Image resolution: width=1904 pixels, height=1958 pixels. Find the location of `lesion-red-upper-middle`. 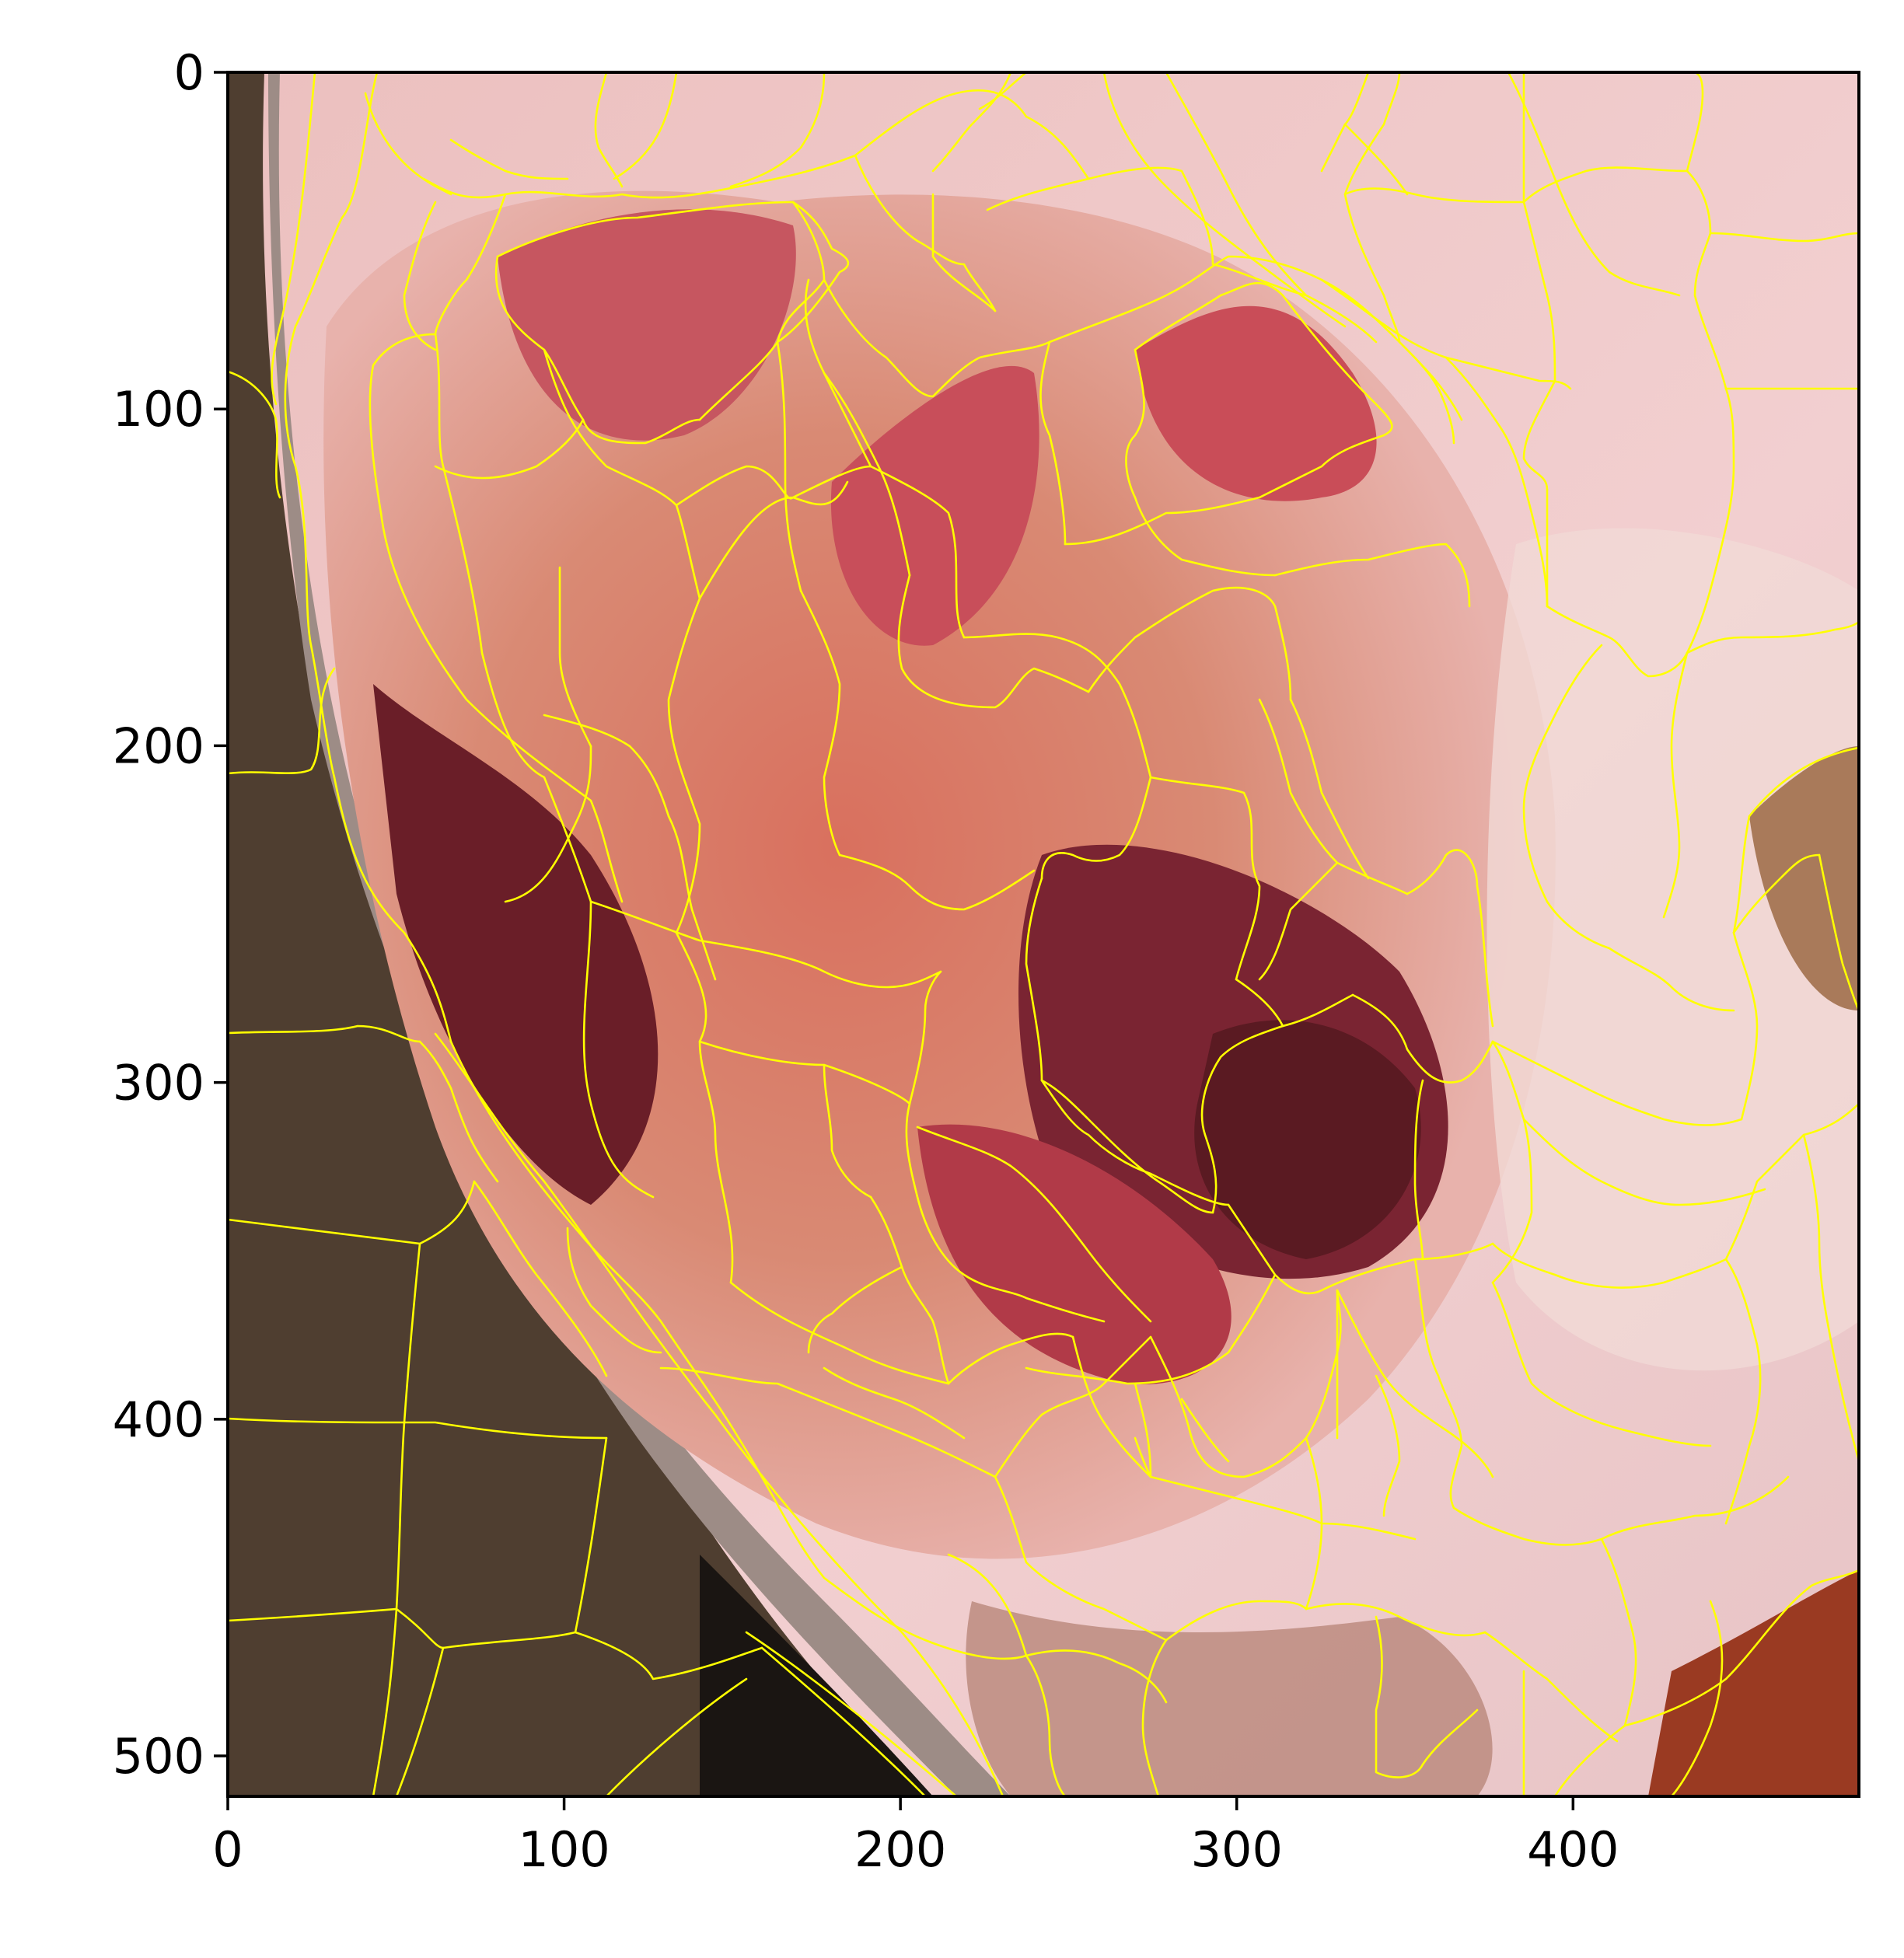

lesion-red-upper-middle is located at coordinates (935, 505).